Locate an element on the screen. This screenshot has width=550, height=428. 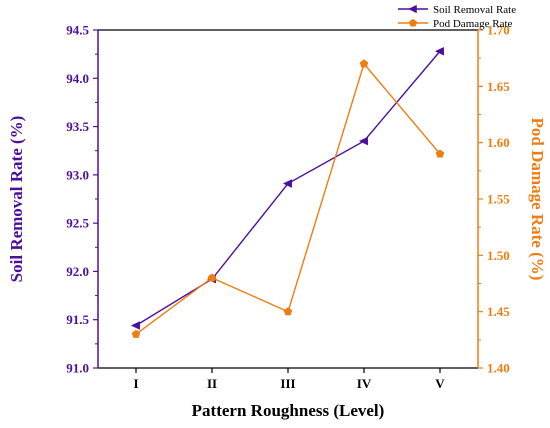
legend-marker-soil-removal-rate is located at coordinates (412, 9).